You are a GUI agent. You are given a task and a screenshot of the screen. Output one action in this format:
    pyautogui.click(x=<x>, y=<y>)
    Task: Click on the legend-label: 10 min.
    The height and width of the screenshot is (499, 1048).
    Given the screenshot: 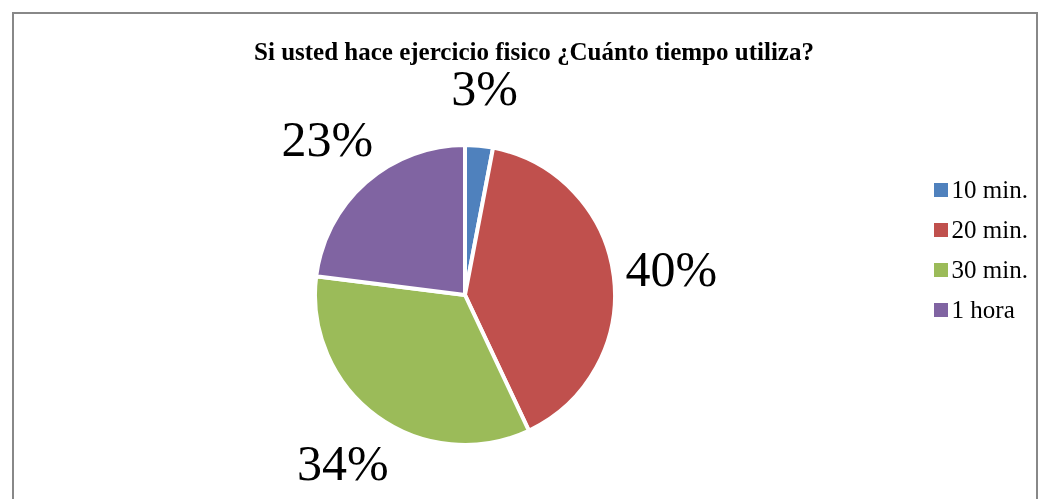 What is the action you would take?
    pyautogui.click(x=989, y=189)
    